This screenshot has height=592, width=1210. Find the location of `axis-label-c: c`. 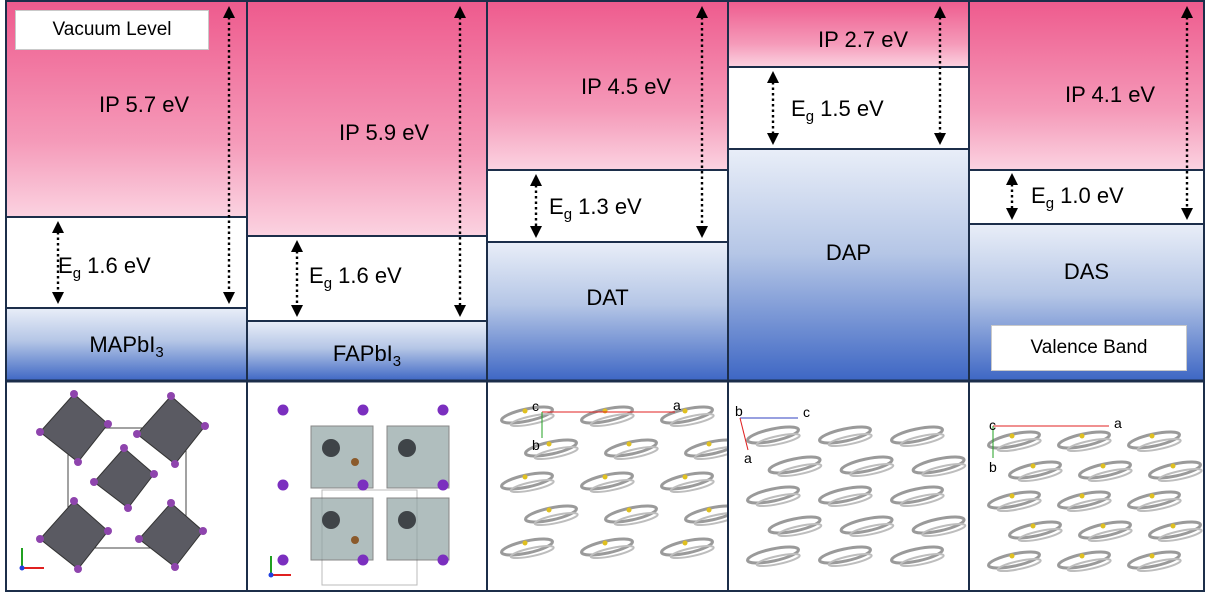

axis-label-c: c is located at coordinates (992, 425).